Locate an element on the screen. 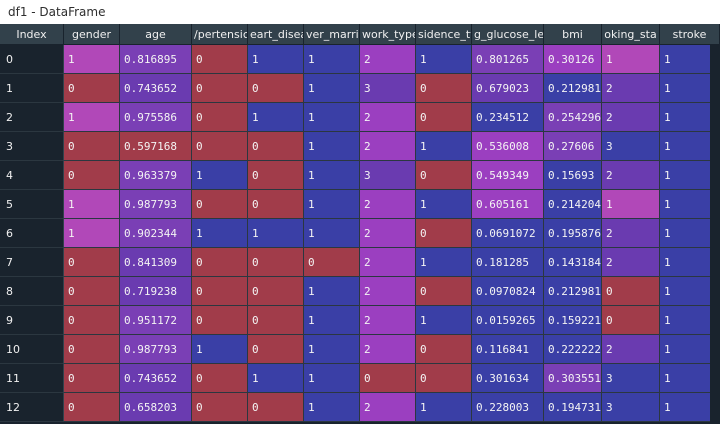 This screenshot has width=720, height=424. cell-age: 0.987793 is located at coordinates (156, 349).